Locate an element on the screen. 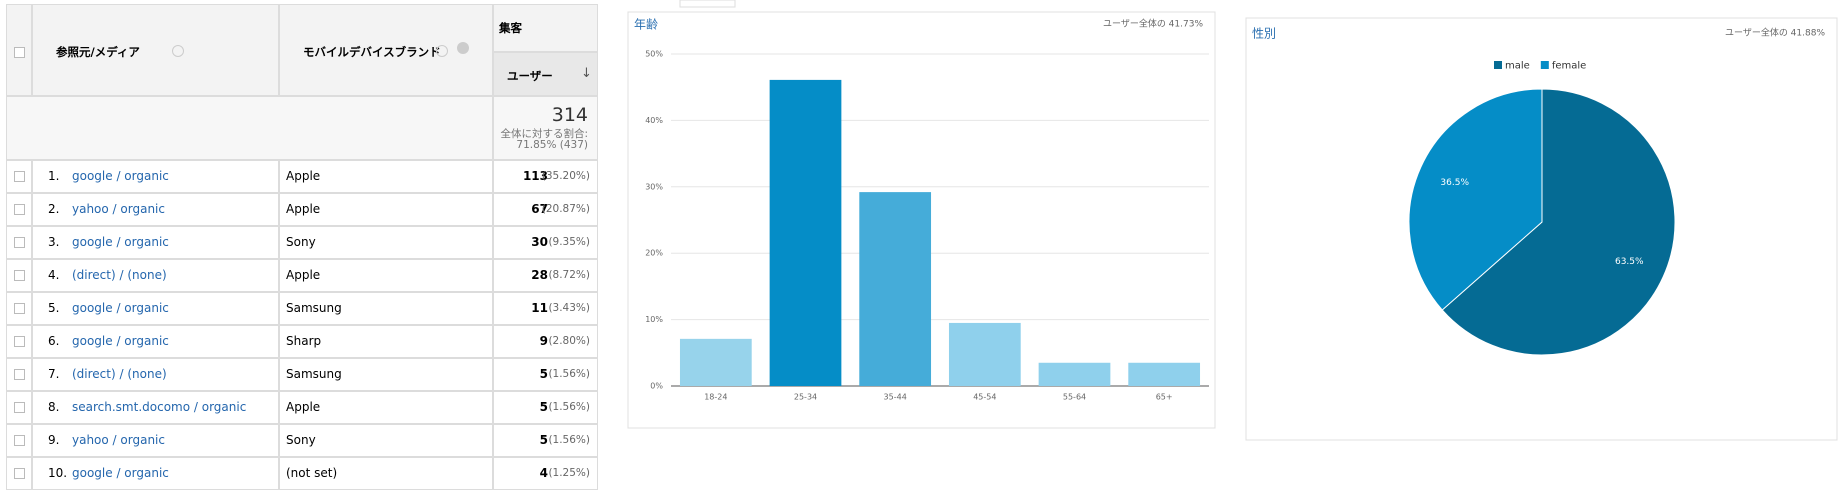 Image resolution: width=1840 pixels, height=492 pixels. row-number: 3. is located at coordinates (54, 242).